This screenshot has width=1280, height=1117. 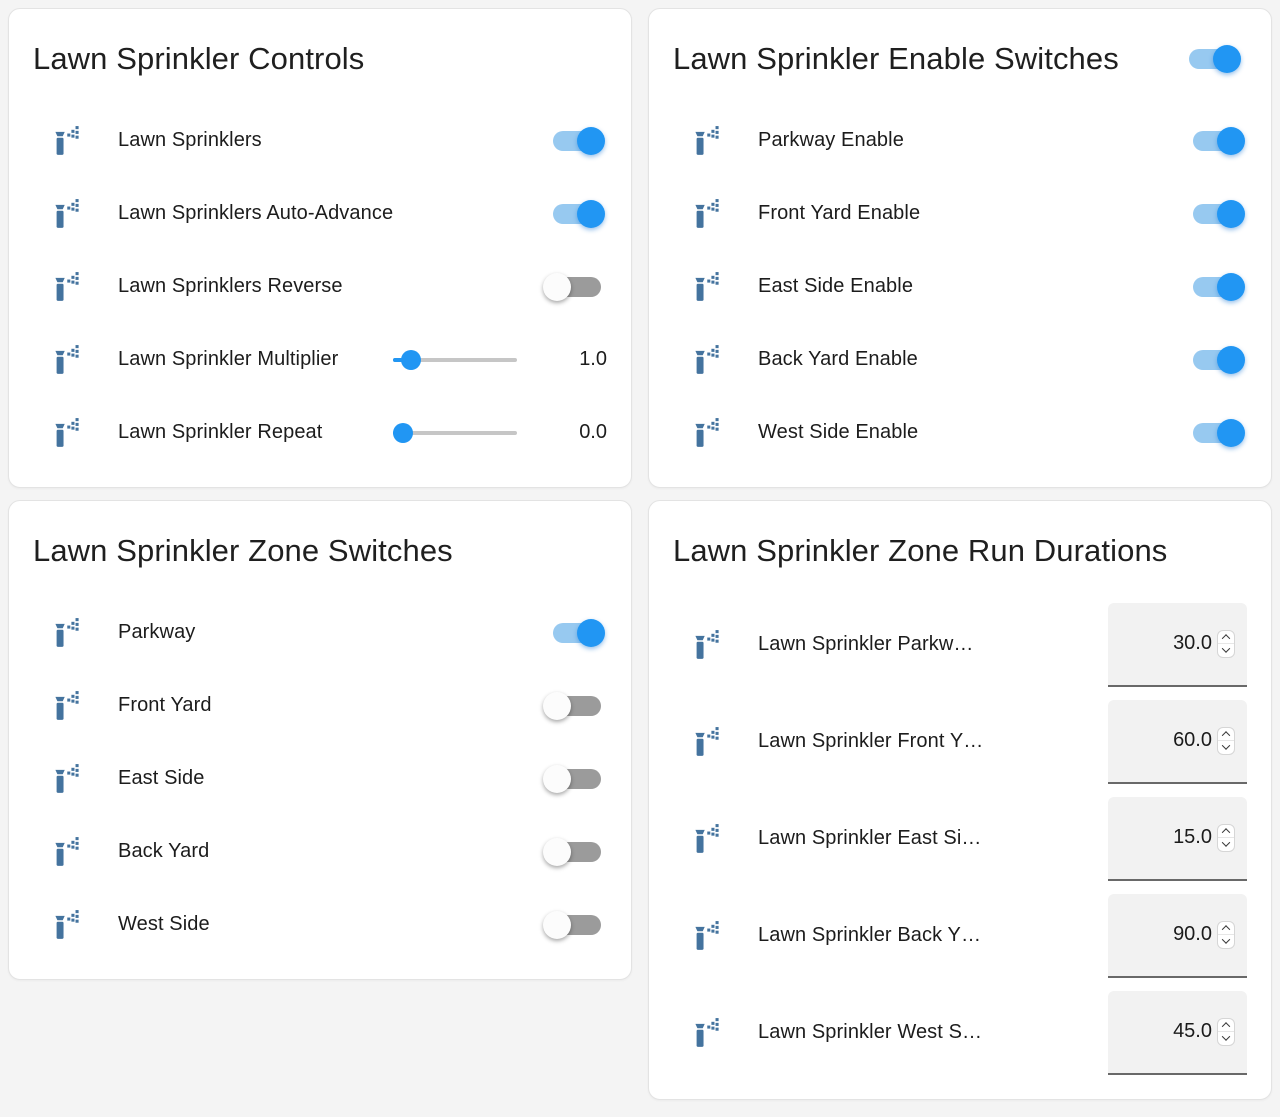 What do you see at coordinates (164, 924) in the screenshot?
I see `entity-label: West Side` at bounding box center [164, 924].